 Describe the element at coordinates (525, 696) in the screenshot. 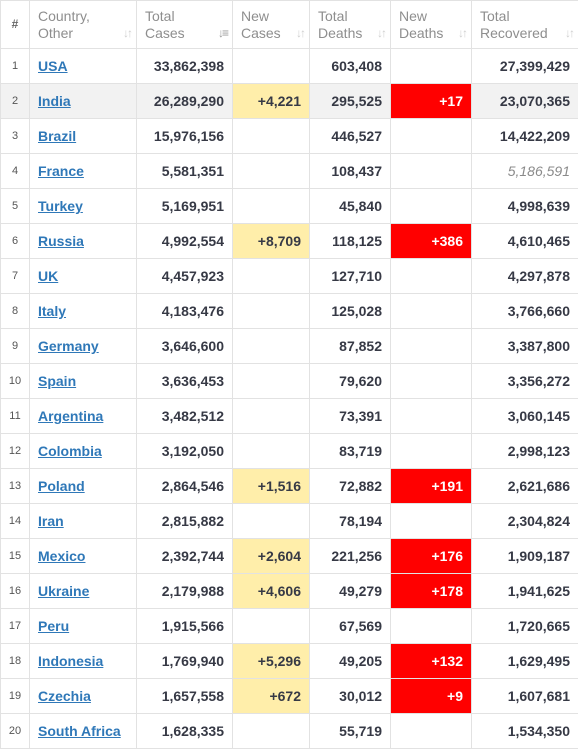

I see `total-recovered-cell: 1,607,681` at that location.